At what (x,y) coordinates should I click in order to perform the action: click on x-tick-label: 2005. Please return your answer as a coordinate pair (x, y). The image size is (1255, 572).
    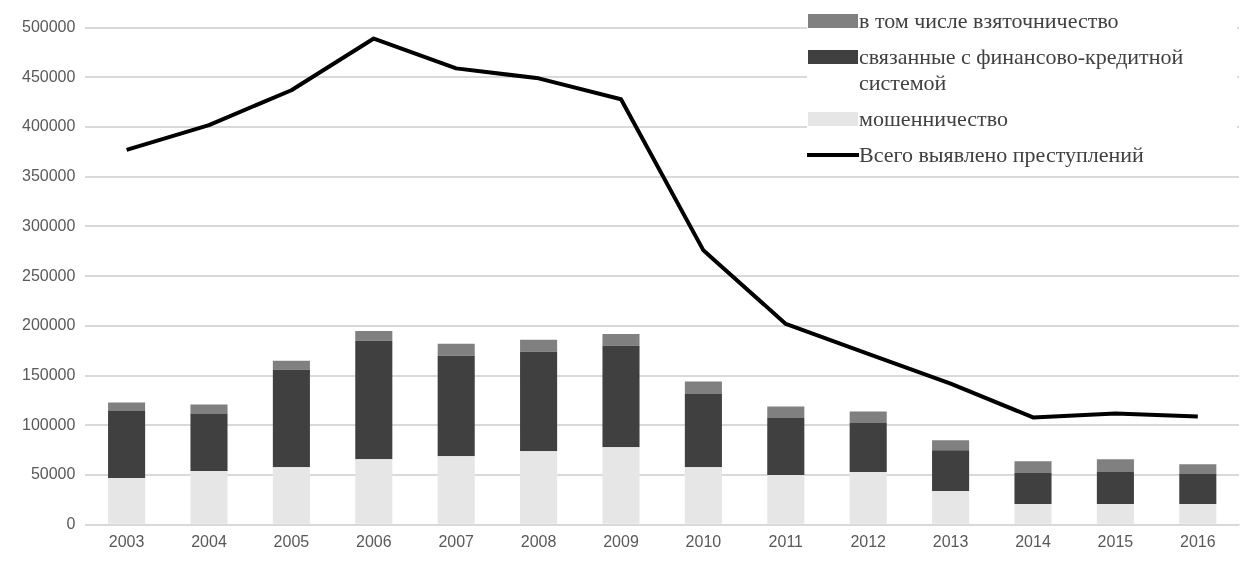
    Looking at the image, I should click on (291, 541).